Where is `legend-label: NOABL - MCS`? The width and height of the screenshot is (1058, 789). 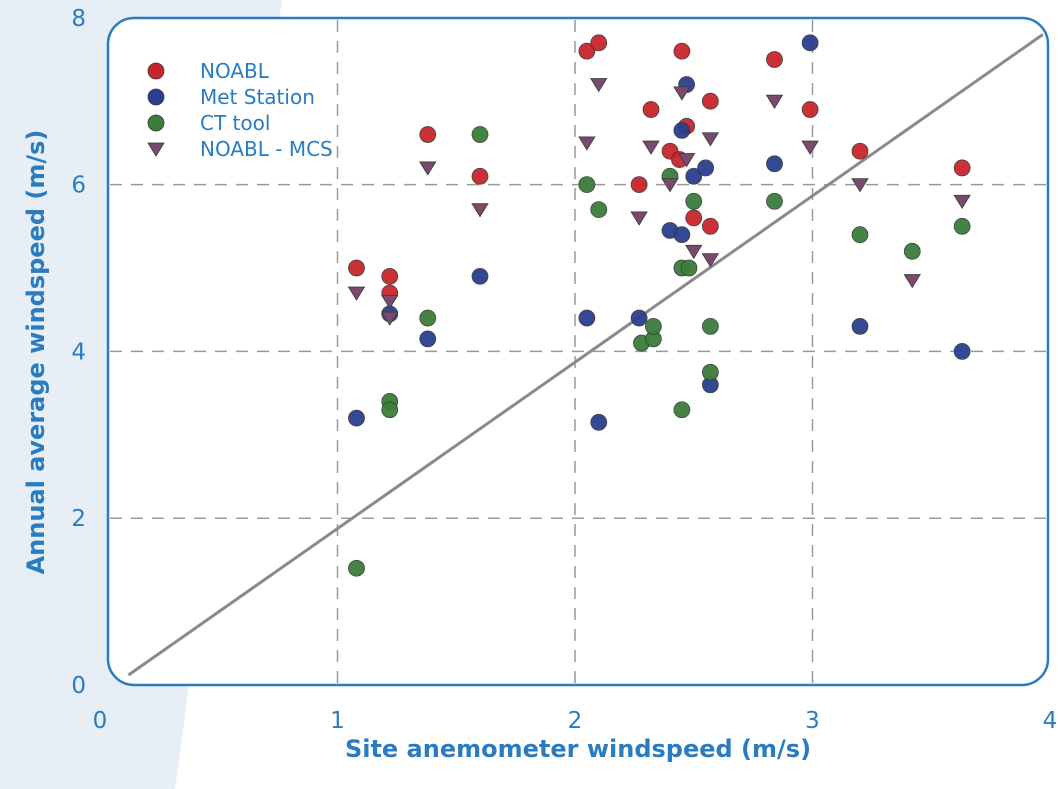
legend-label: NOABL - MCS is located at coordinates (266, 149).